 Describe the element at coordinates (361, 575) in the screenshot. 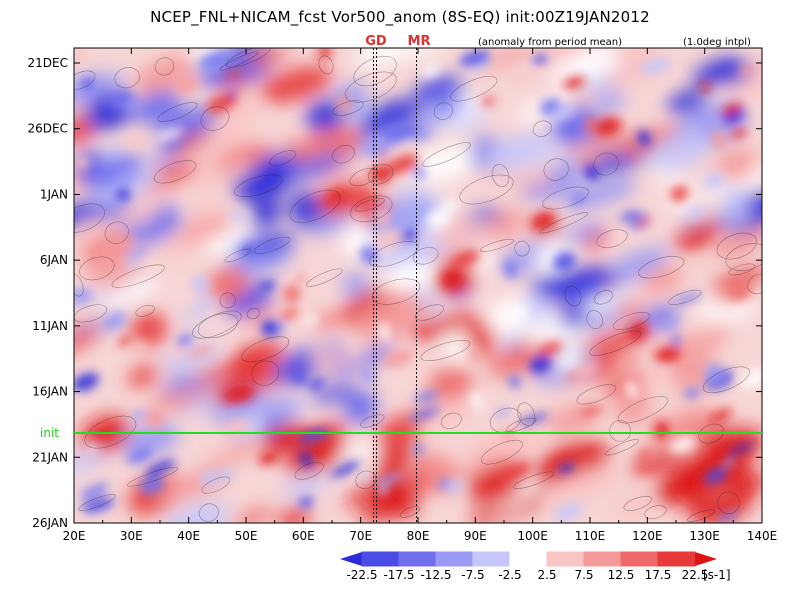

I see `colorbar-level-label: -22.5` at that location.